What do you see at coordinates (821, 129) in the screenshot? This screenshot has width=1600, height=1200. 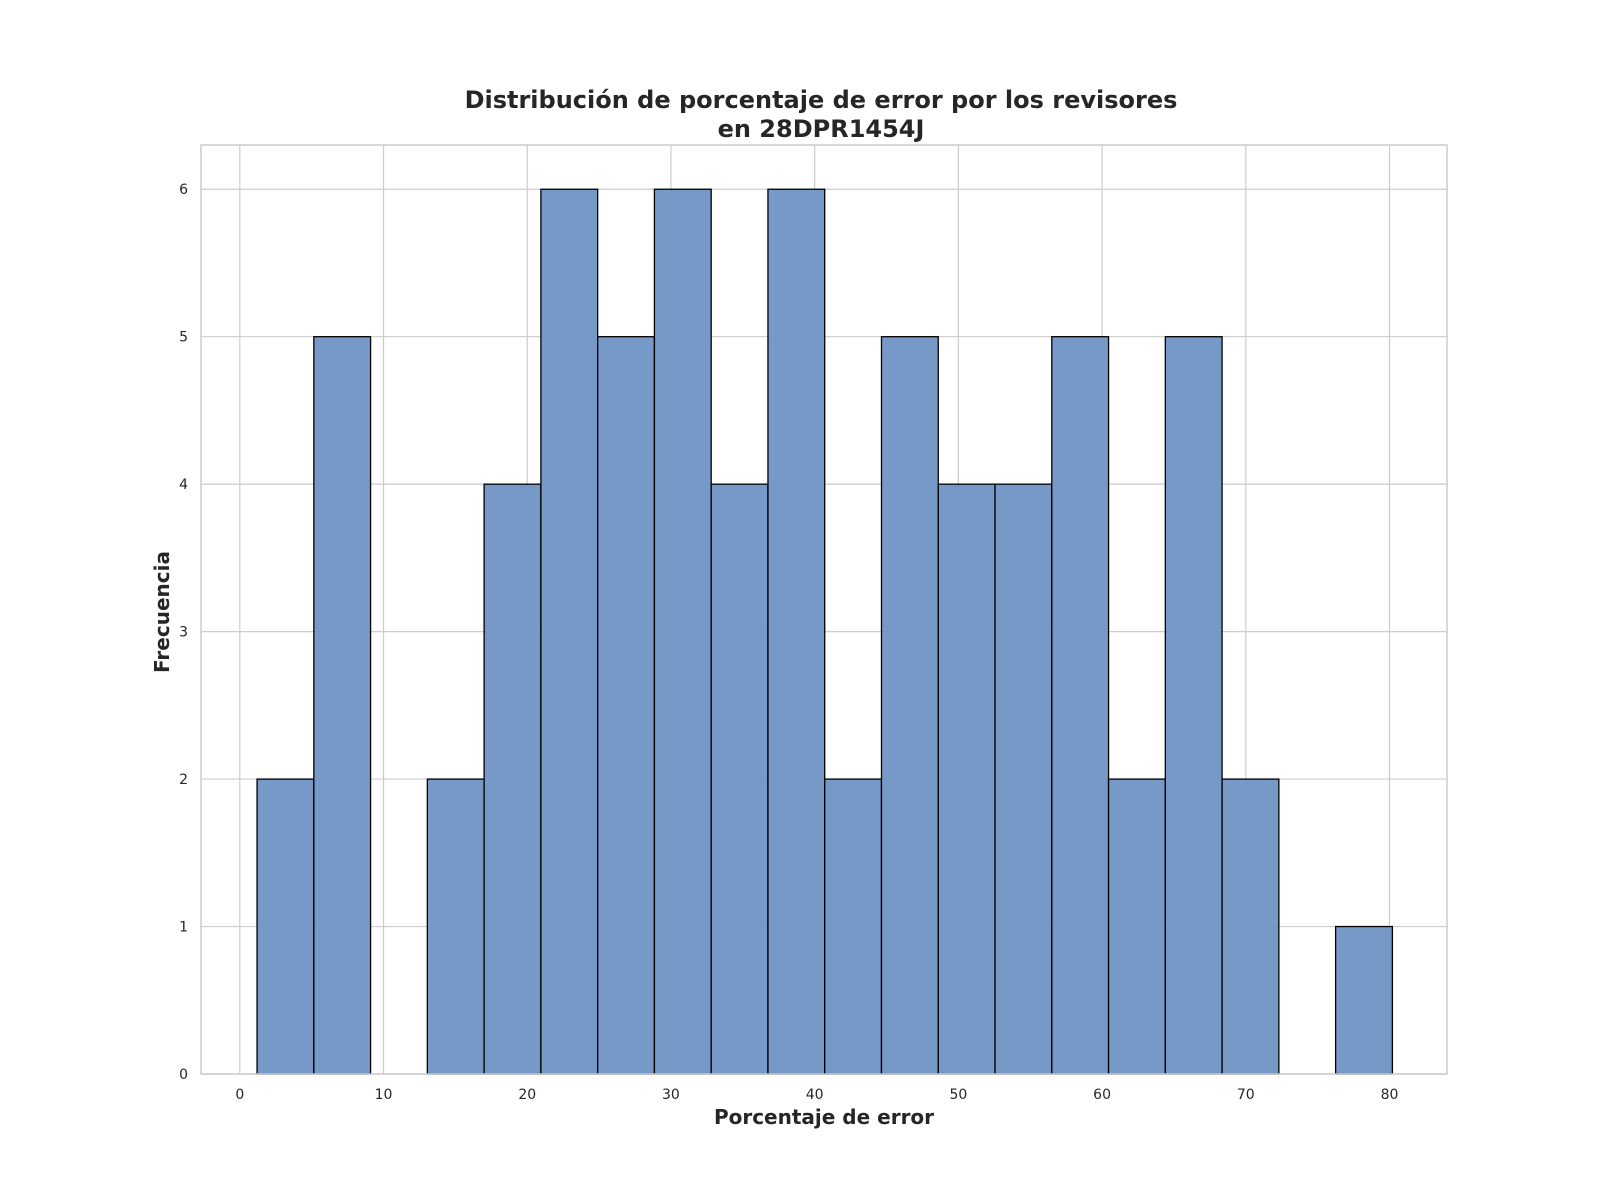 I see `chart-title-line-2: en 28DPR1454J` at bounding box center [821, 129].